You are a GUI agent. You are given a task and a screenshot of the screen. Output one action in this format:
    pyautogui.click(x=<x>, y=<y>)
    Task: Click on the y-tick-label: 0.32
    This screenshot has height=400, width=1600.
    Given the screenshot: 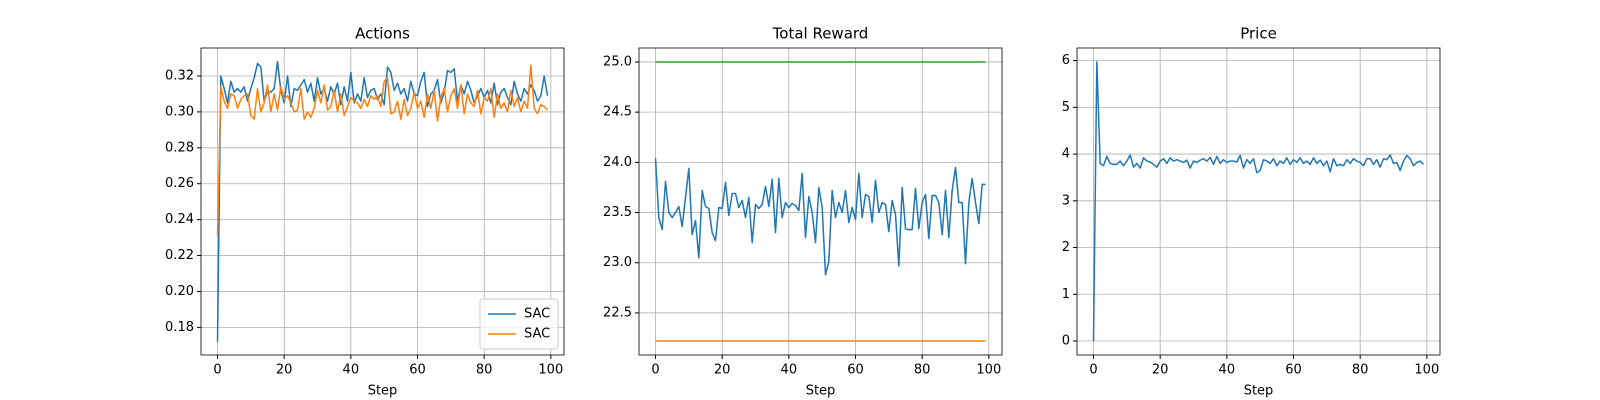 What is the action you would take?
    pyautogui.click(x=179, y=76)
    